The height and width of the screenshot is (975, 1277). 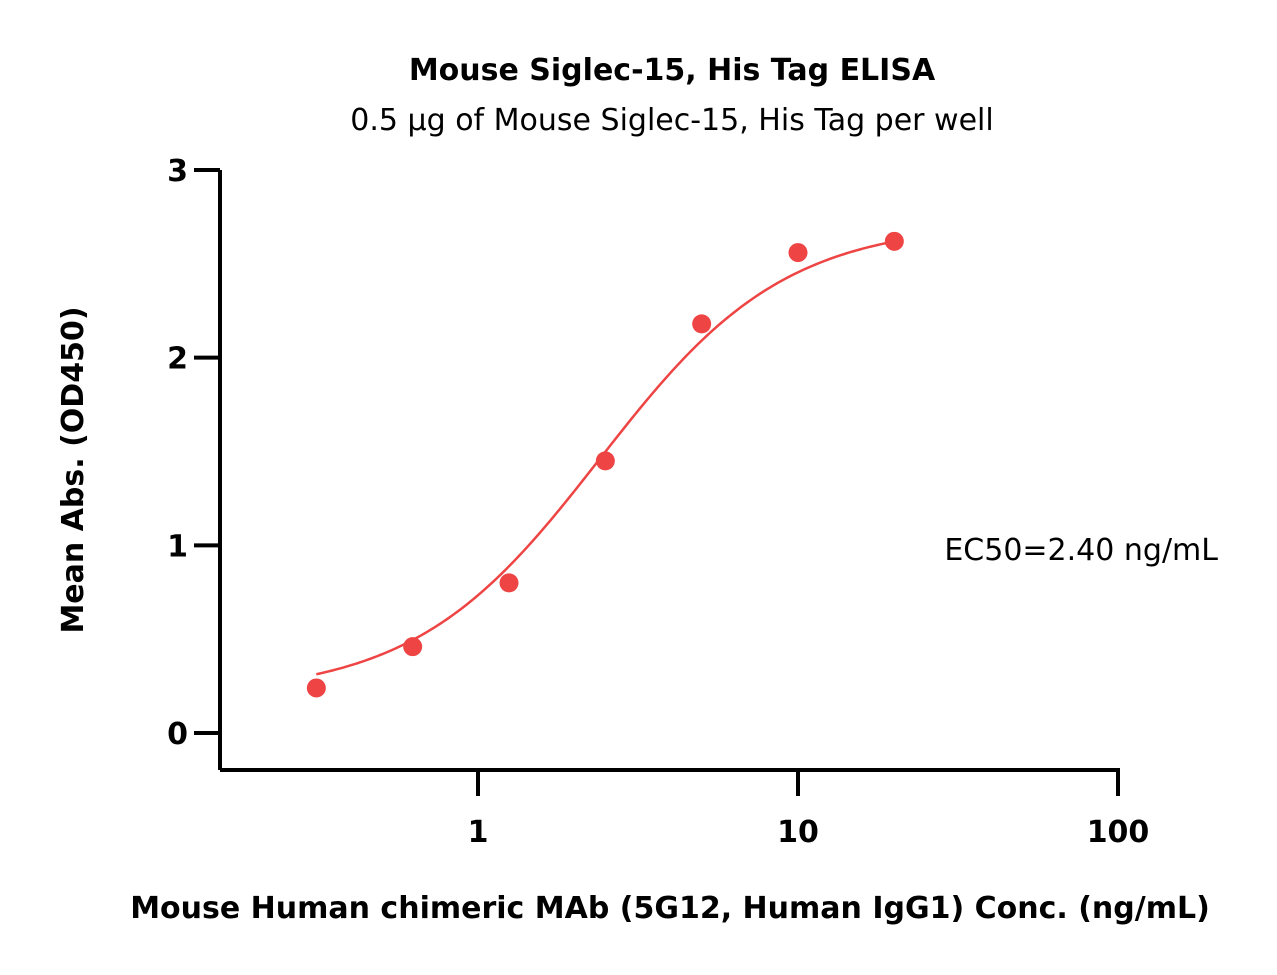 I want to click on y-tick-label: 3, so click(x=177, y=171).